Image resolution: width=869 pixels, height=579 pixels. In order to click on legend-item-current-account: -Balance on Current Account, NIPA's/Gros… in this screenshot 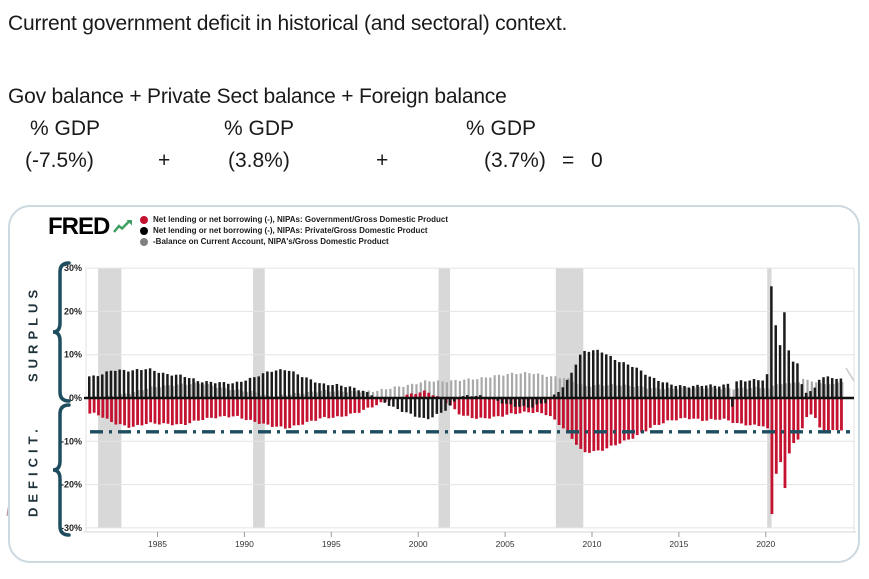, I will do `click(294, 241)`.